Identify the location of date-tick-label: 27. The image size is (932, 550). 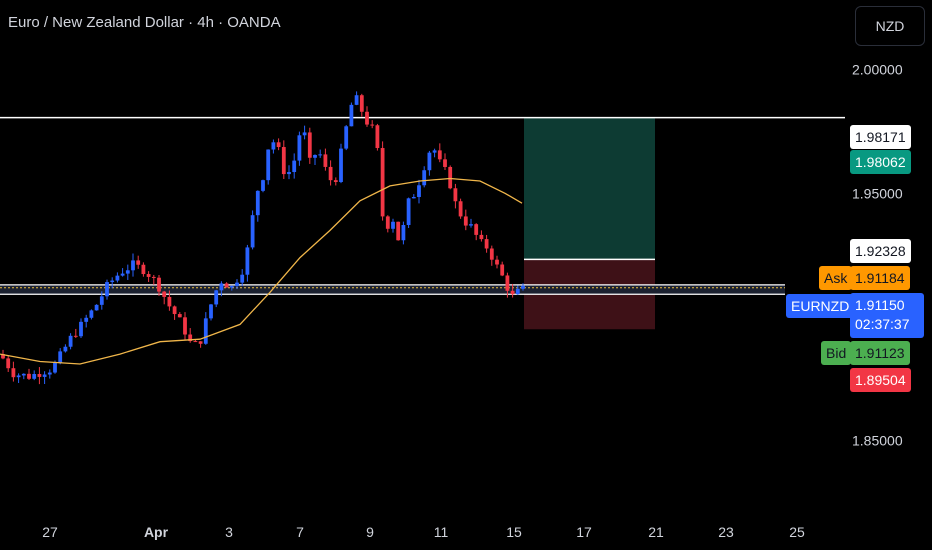
(50, 532).